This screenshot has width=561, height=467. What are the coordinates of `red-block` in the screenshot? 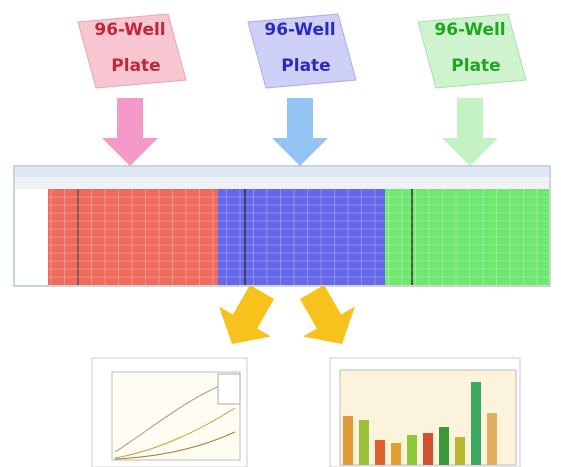 It's located at (133, 237).